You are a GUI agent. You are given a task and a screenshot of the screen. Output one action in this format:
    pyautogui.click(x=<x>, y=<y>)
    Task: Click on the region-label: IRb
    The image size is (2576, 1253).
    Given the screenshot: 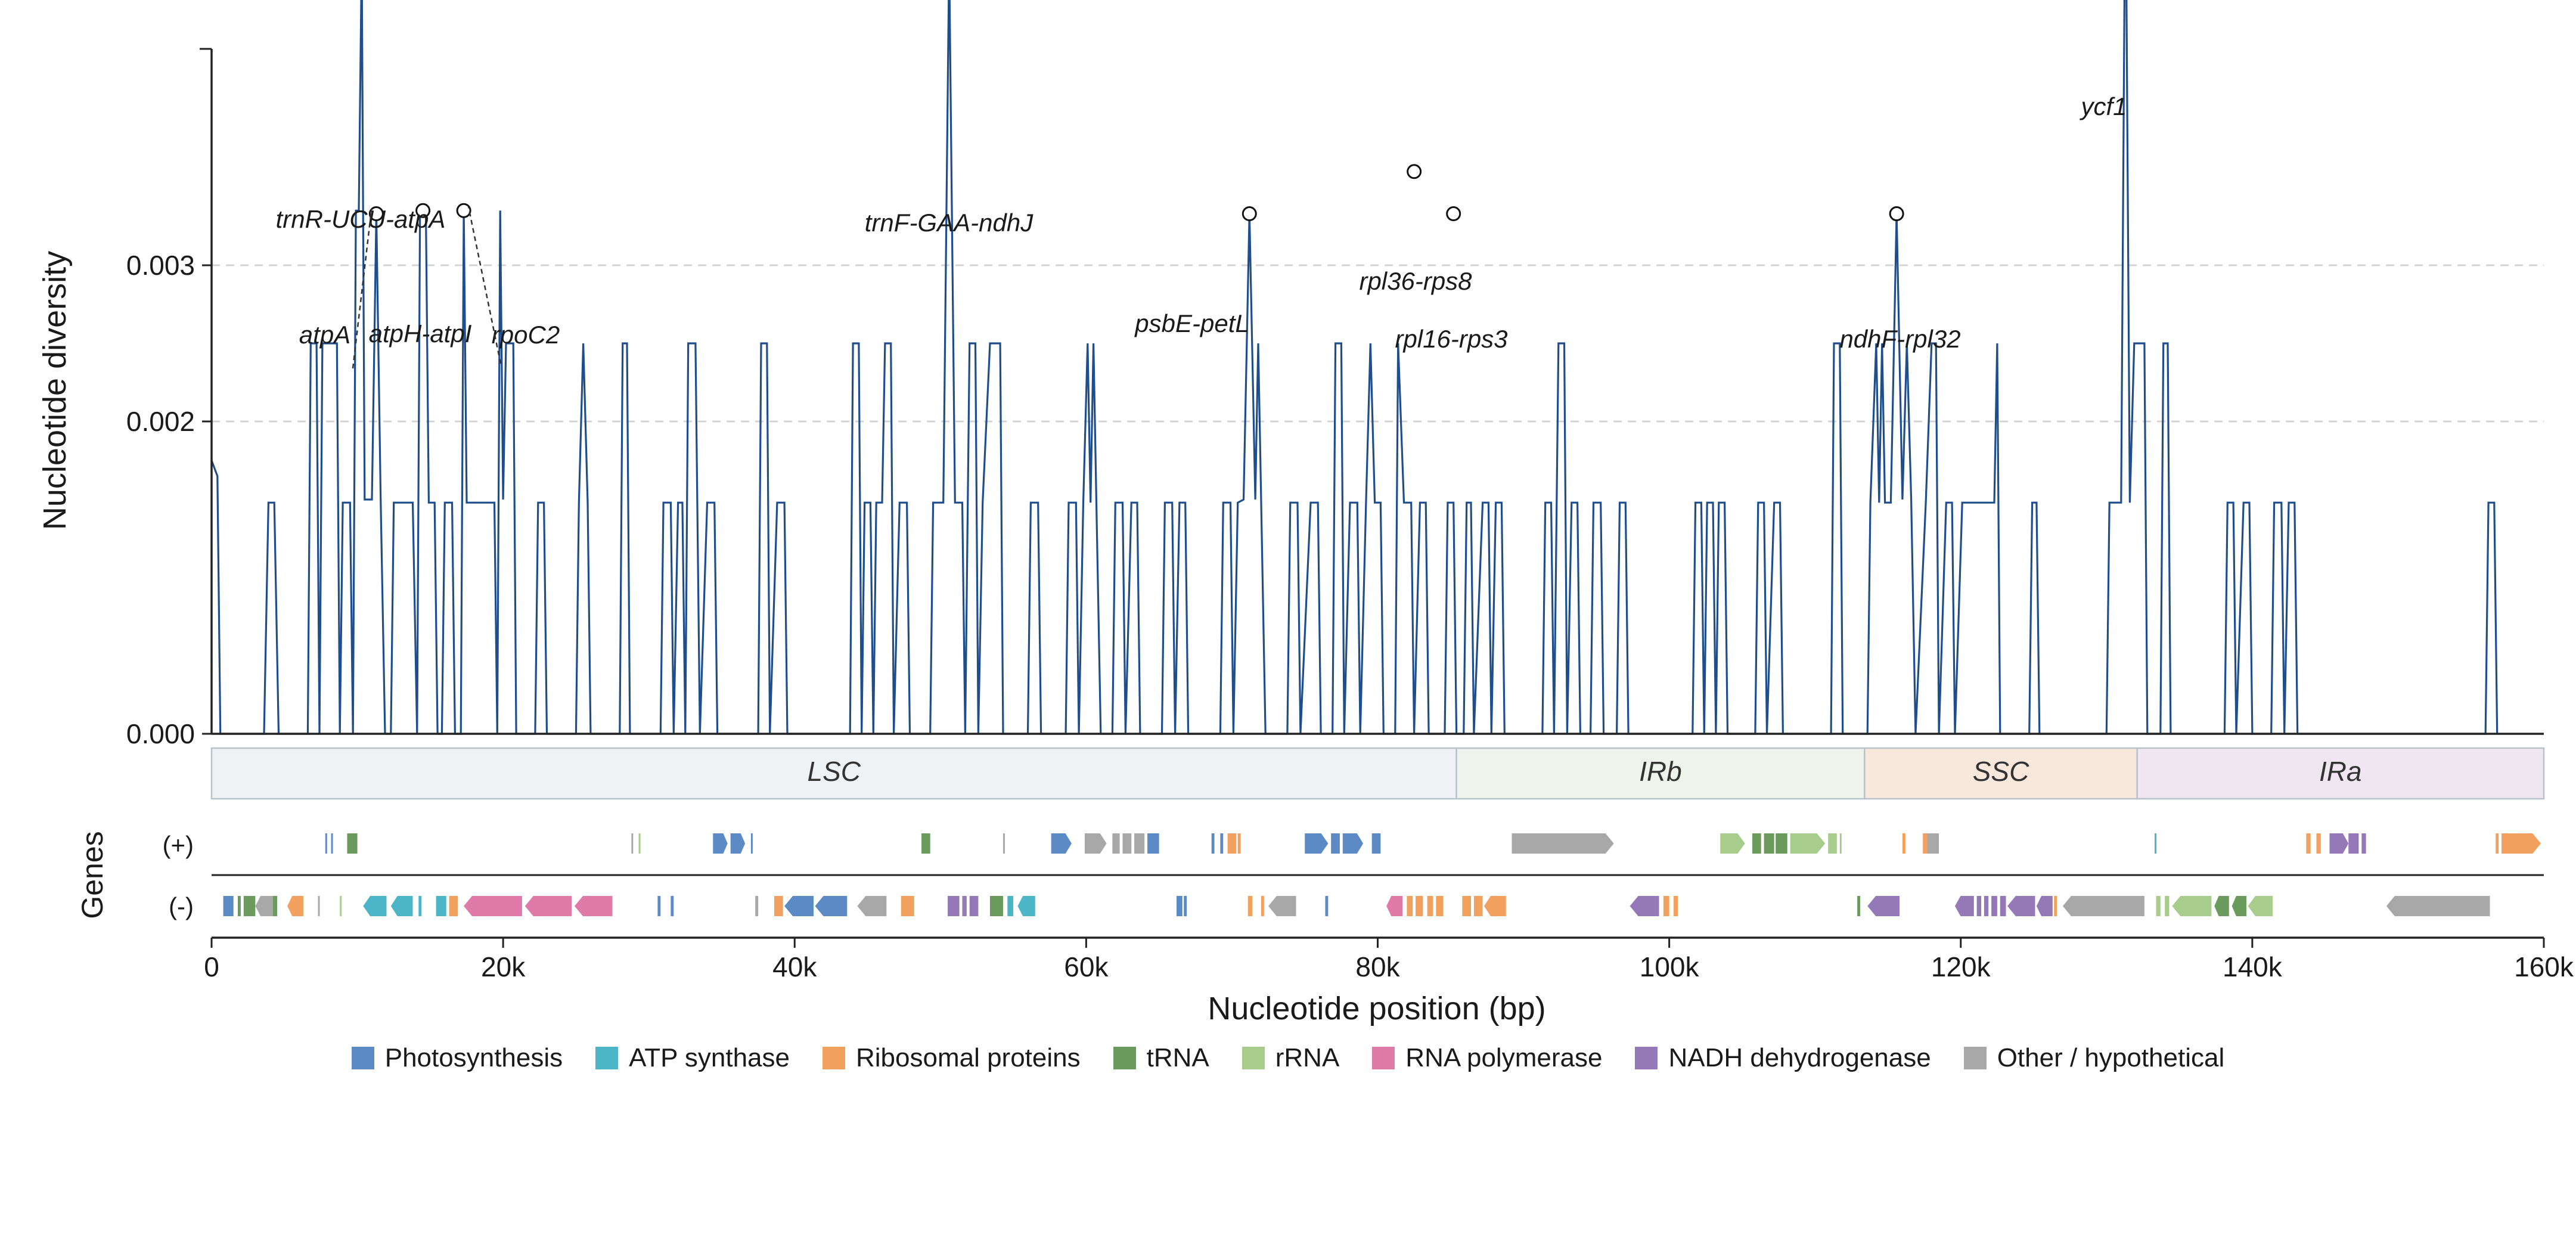 What is the action you would take?
    pyautogui.click(x=1661, y=771)
    